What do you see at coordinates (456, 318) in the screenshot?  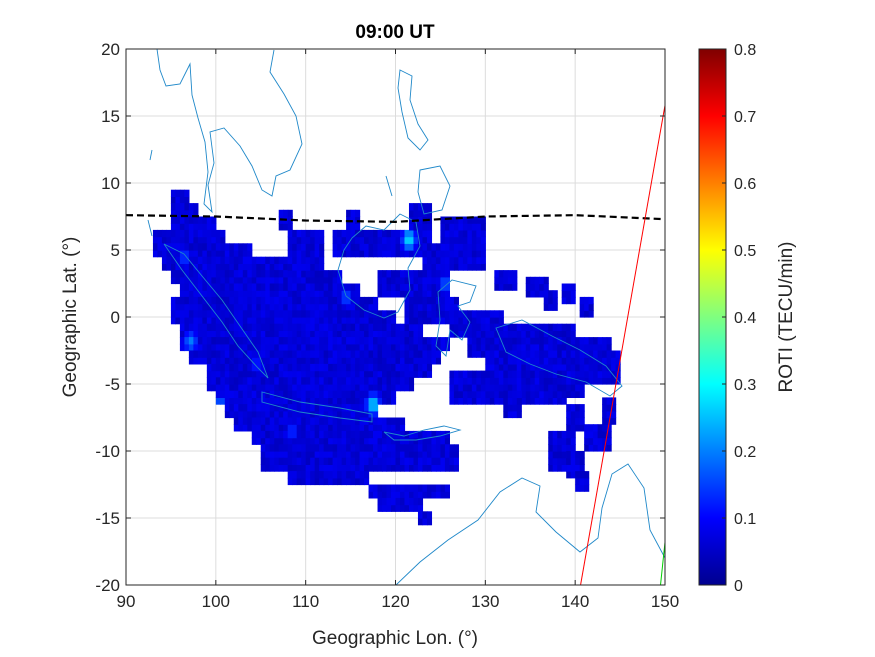 I see `coastline-sulawesi` at bounding box center [456, 318].